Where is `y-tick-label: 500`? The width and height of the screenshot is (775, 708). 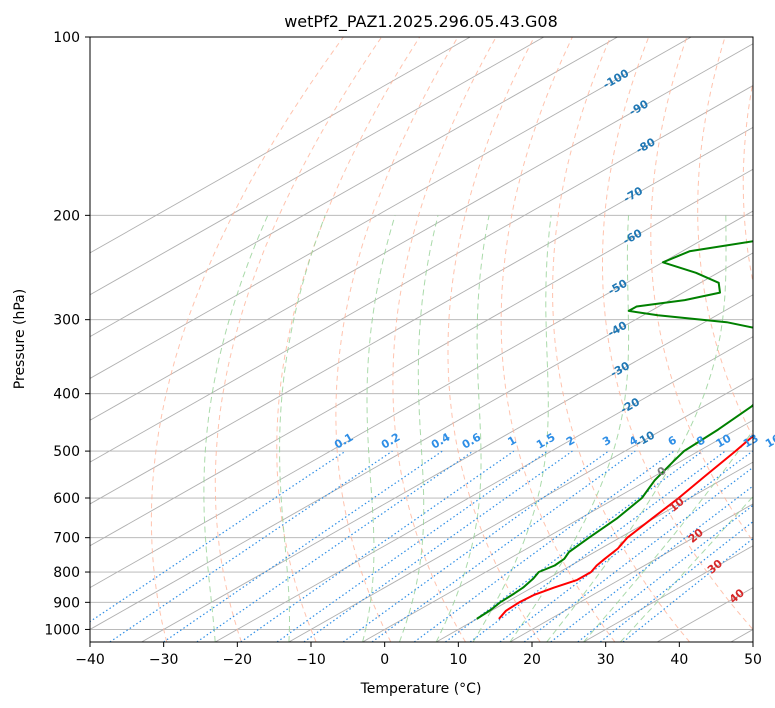 y-tick-label: 500 is located at coordinates (66, 452).